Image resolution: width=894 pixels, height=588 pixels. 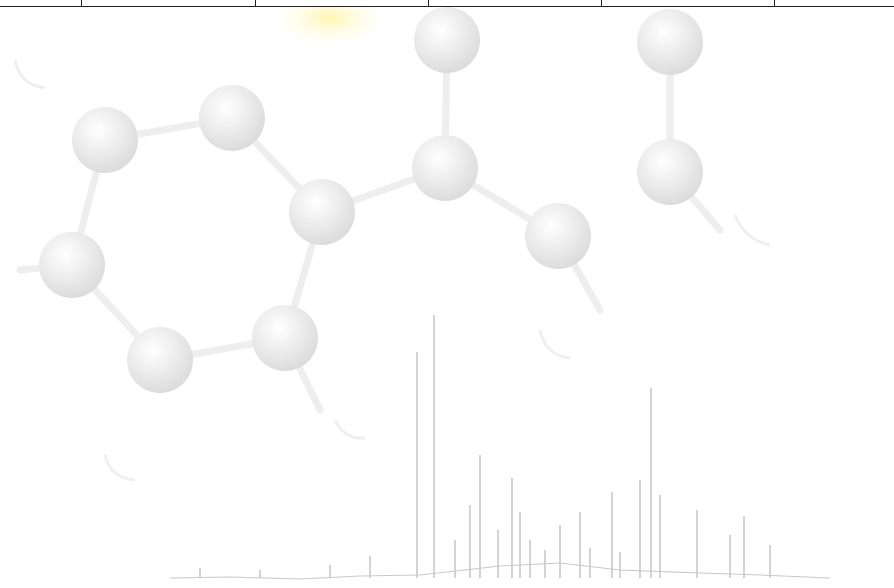 What do you see at coordinates (500, 571) in the screenshot?
I see `spectrum-baseline` at bounding box center [500, 571].